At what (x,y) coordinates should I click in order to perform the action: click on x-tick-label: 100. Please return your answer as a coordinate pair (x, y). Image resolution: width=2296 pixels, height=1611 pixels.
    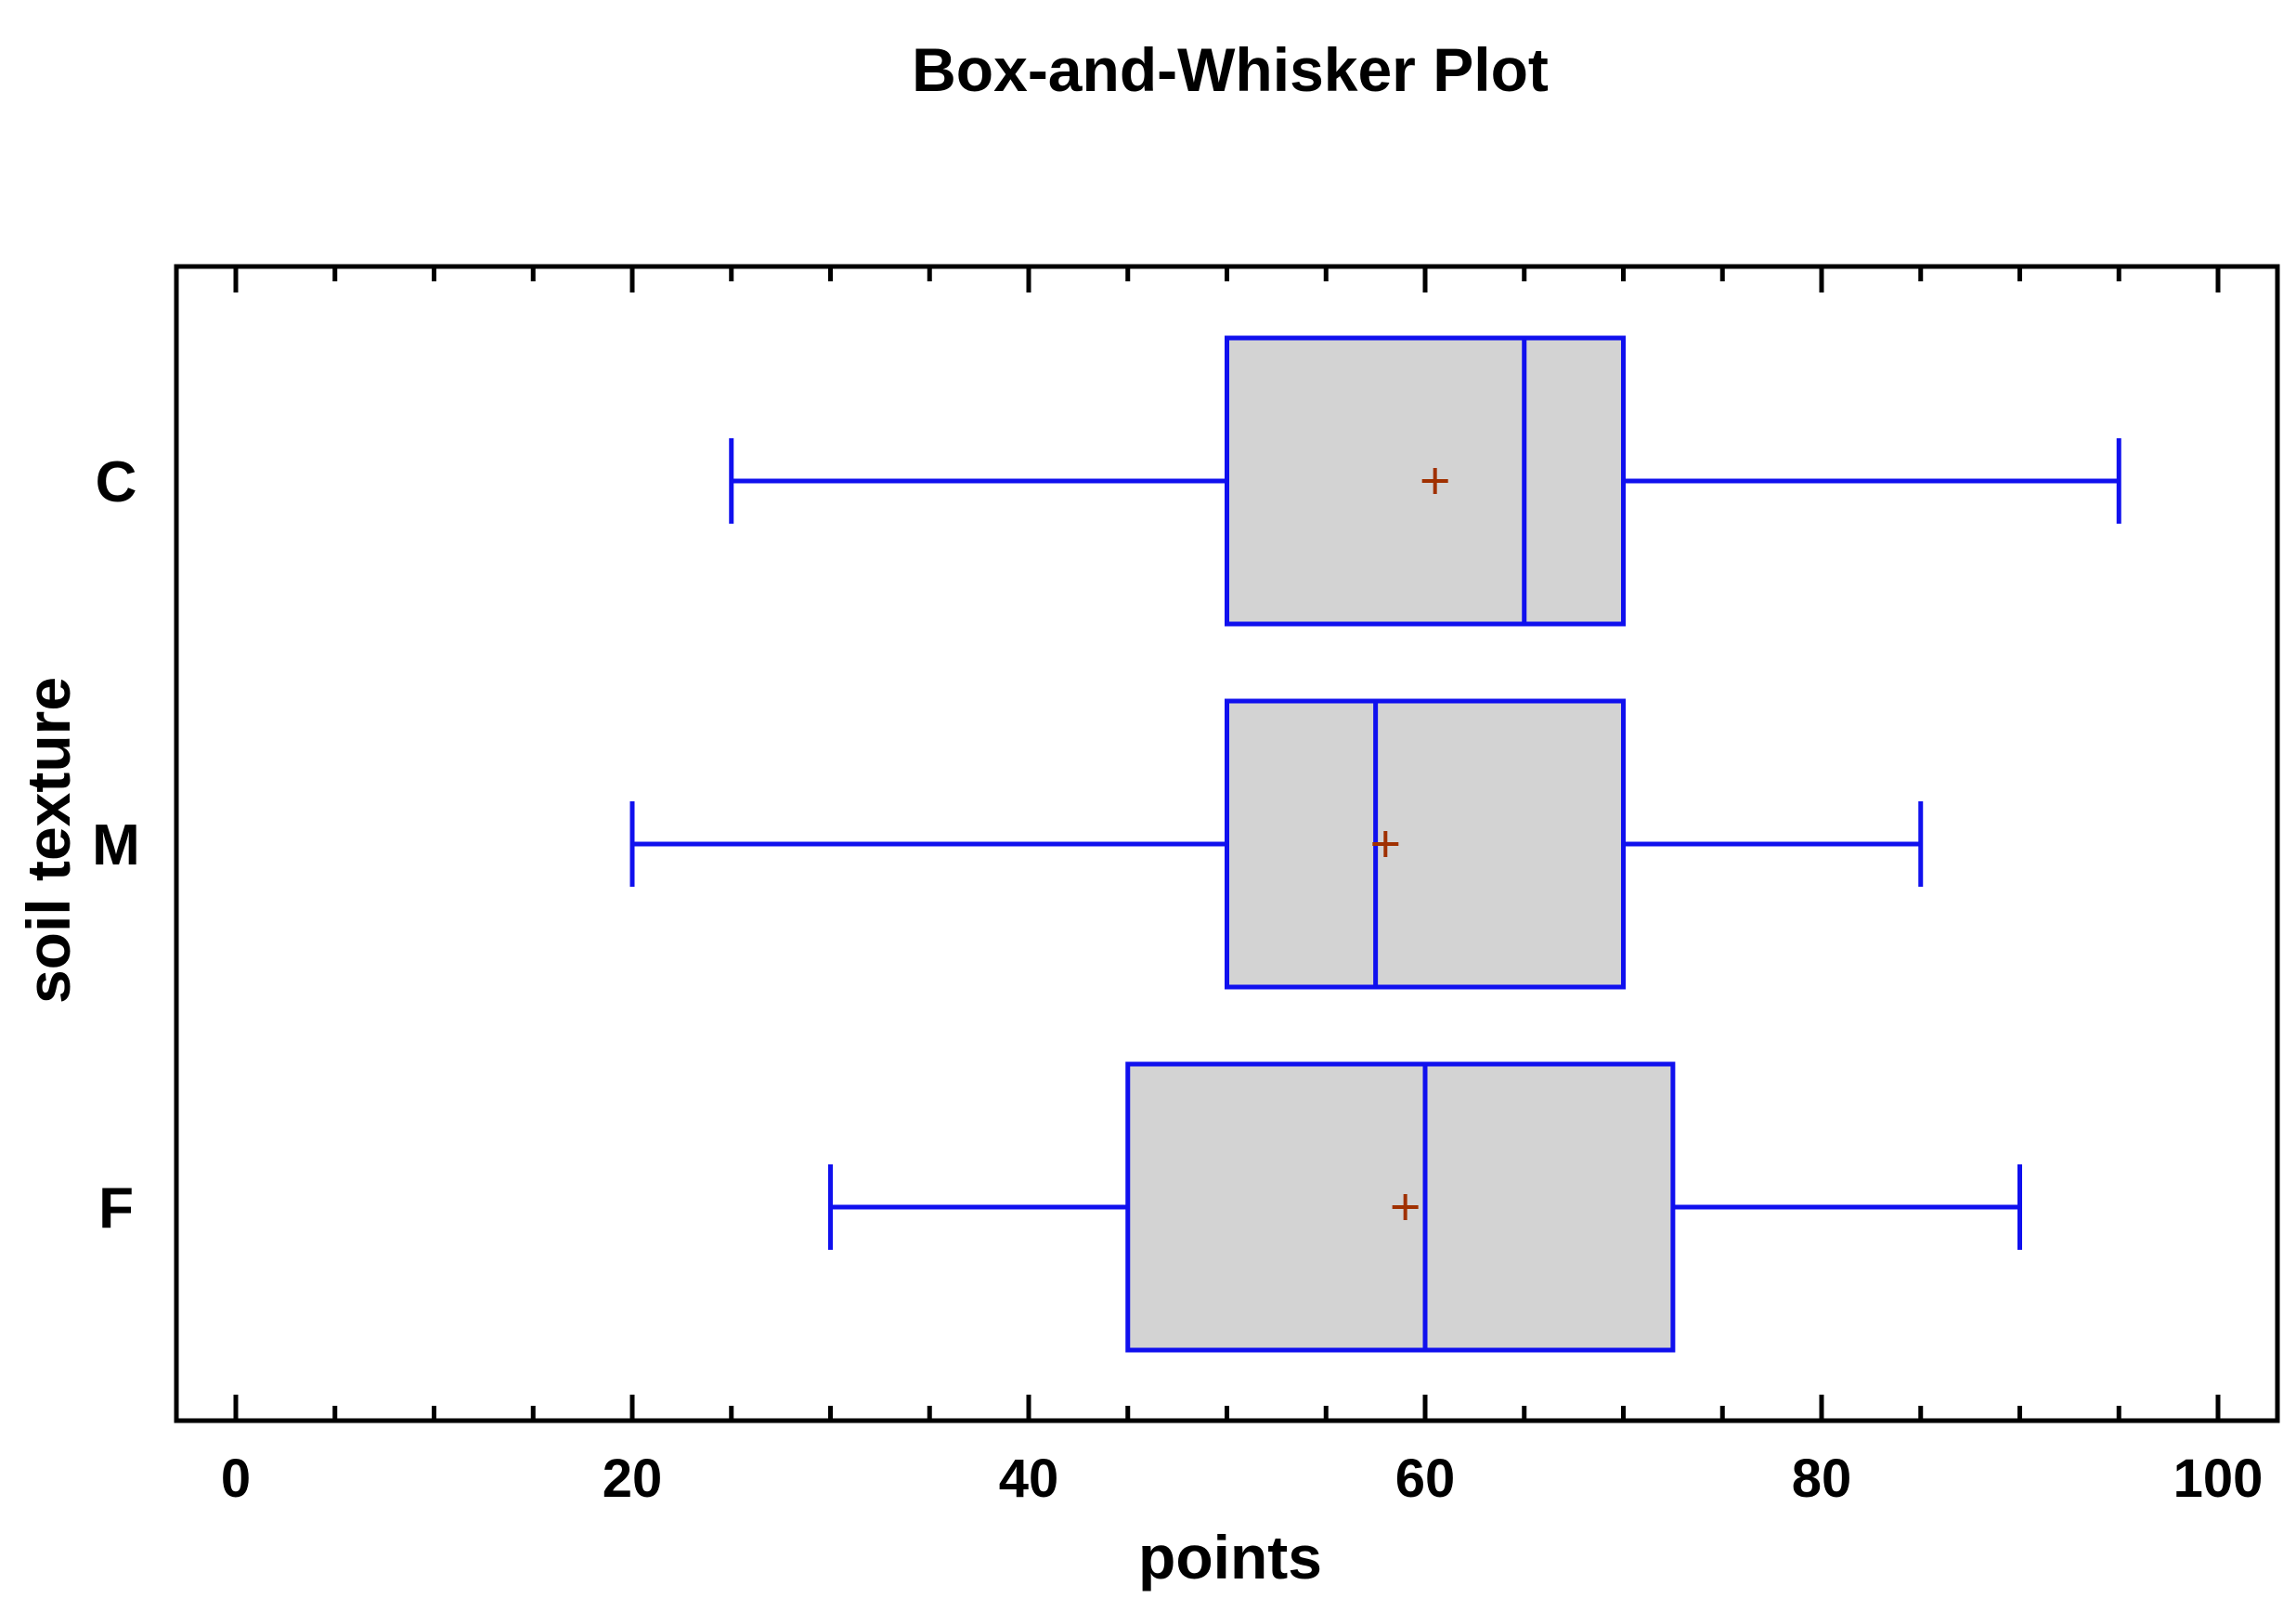
    Looking at the image, I should click on (2218, 1479).